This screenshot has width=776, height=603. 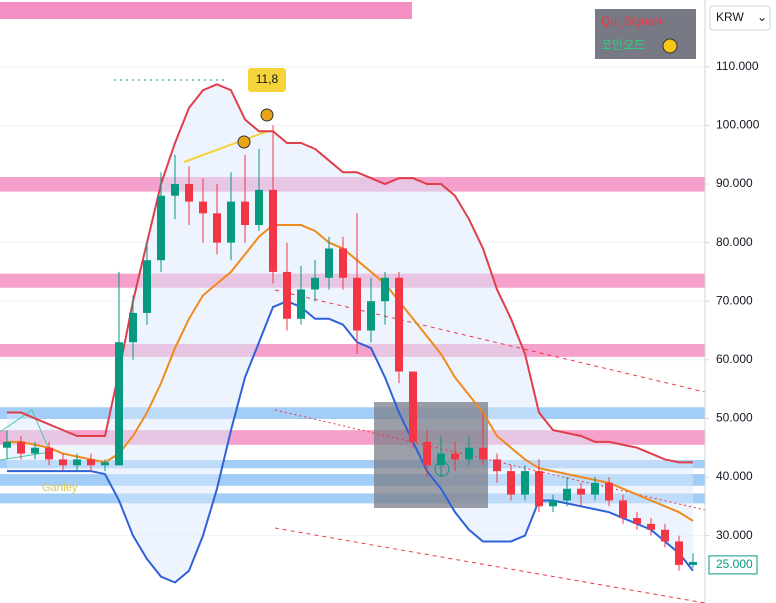 I want to click on currency-button, so click(x=740, y=18).